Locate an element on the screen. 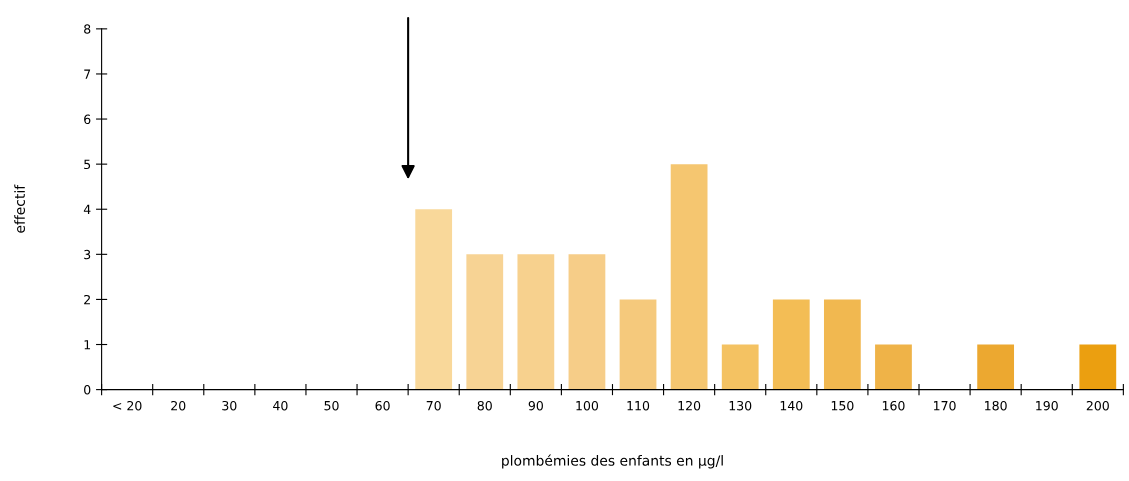 The image size is (1129, 481). x-tick-label: 170 is located at coordinates (944, 405).